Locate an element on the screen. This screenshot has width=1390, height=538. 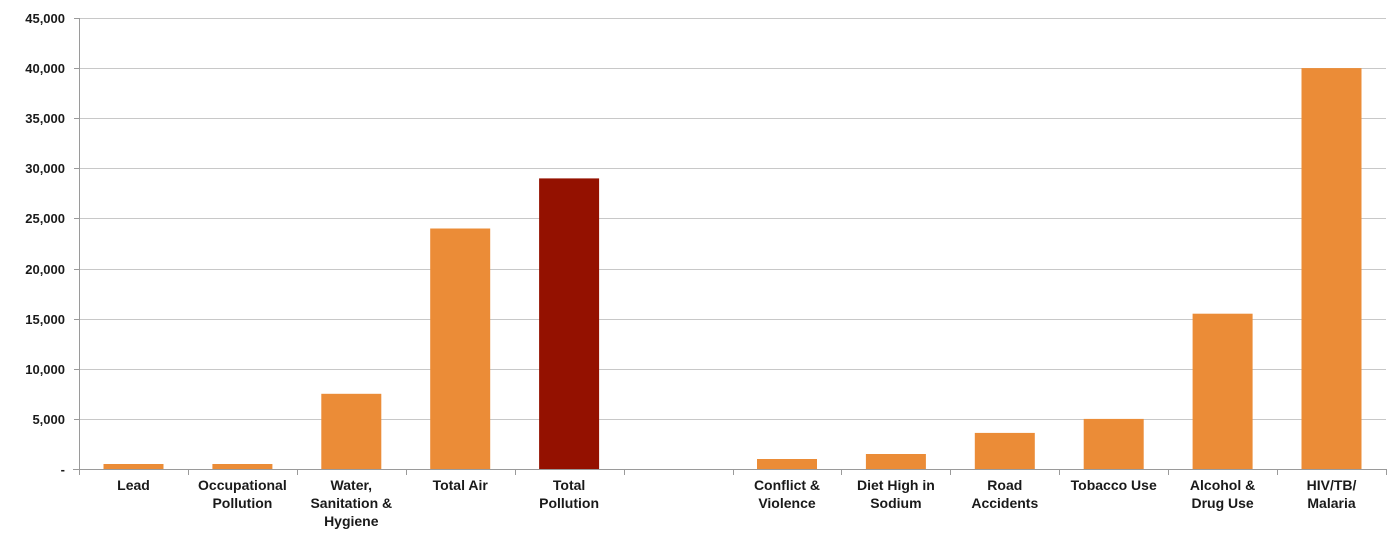
y-tick-label: 40,000 is located at coordinates (45, 68).